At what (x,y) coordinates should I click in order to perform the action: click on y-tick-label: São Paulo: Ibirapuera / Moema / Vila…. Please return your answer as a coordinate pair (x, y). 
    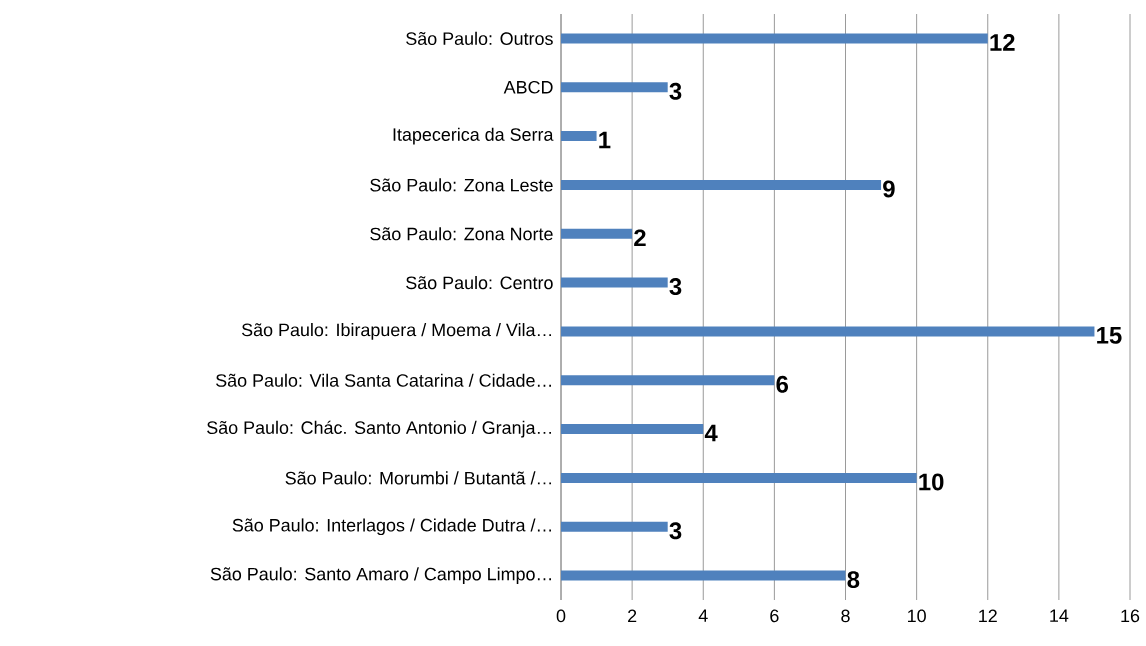
    Looking at the image, I should click on (396, 331).